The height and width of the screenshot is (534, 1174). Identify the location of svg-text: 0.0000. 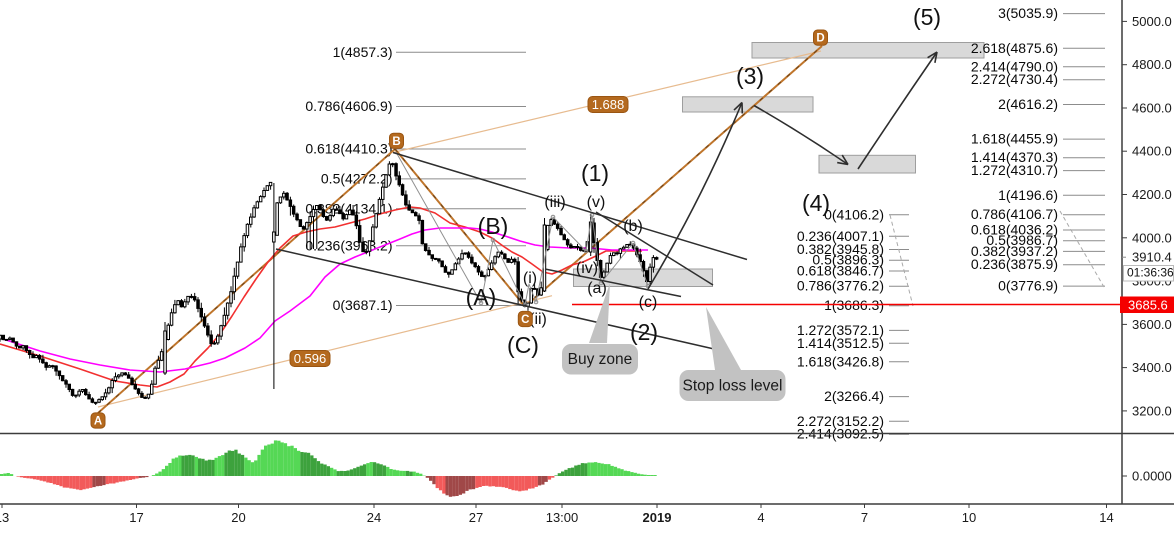
(1152, 476).